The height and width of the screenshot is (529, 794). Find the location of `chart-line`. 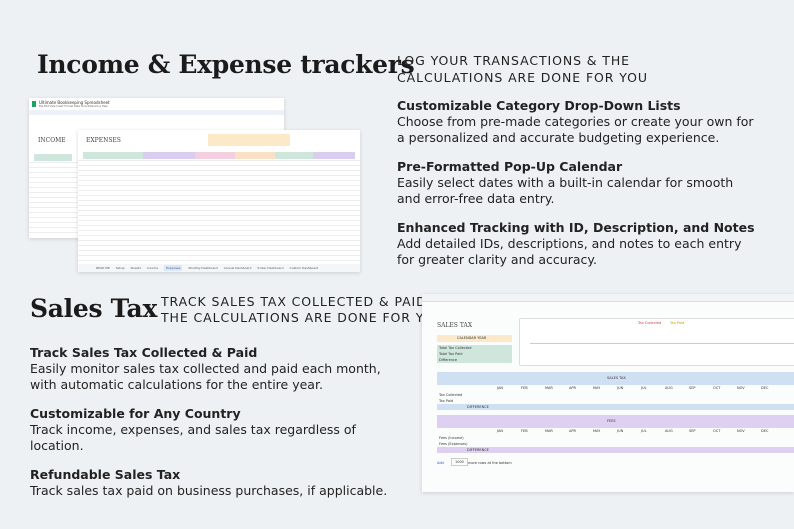

chart-line is located at coordinates (662, 343).